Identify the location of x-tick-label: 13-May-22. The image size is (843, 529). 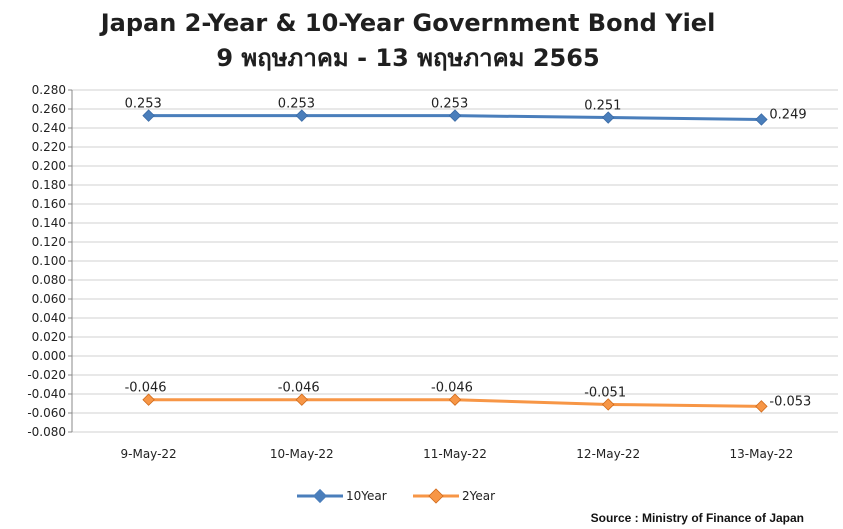
(762, 454).